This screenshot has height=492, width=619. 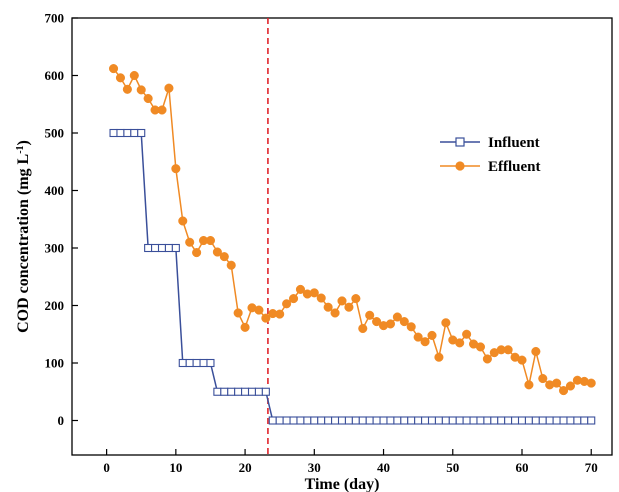 I want to click on legend-marker-effluent, so click(x=460, y=166).